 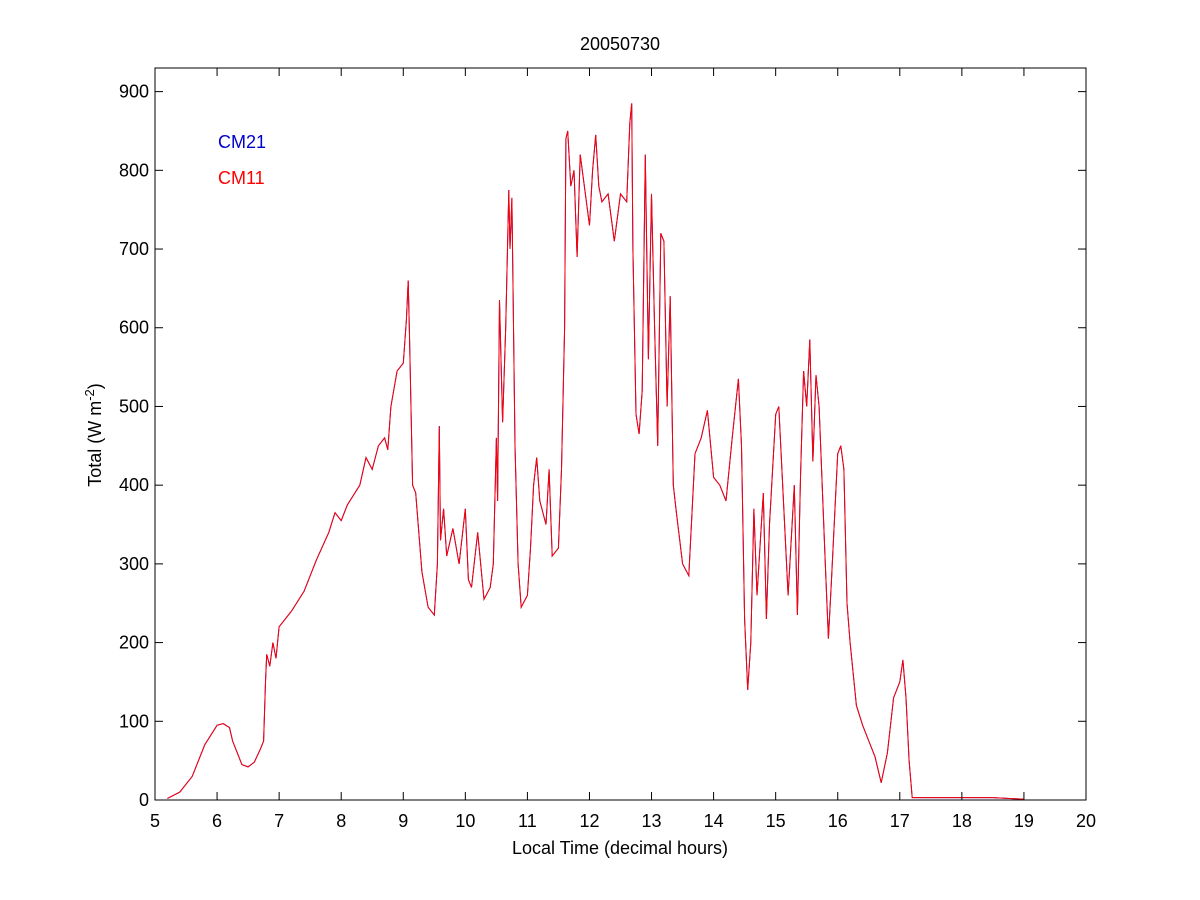 I want to click on y-label-superscript: -2, so click(x=89, y=395).